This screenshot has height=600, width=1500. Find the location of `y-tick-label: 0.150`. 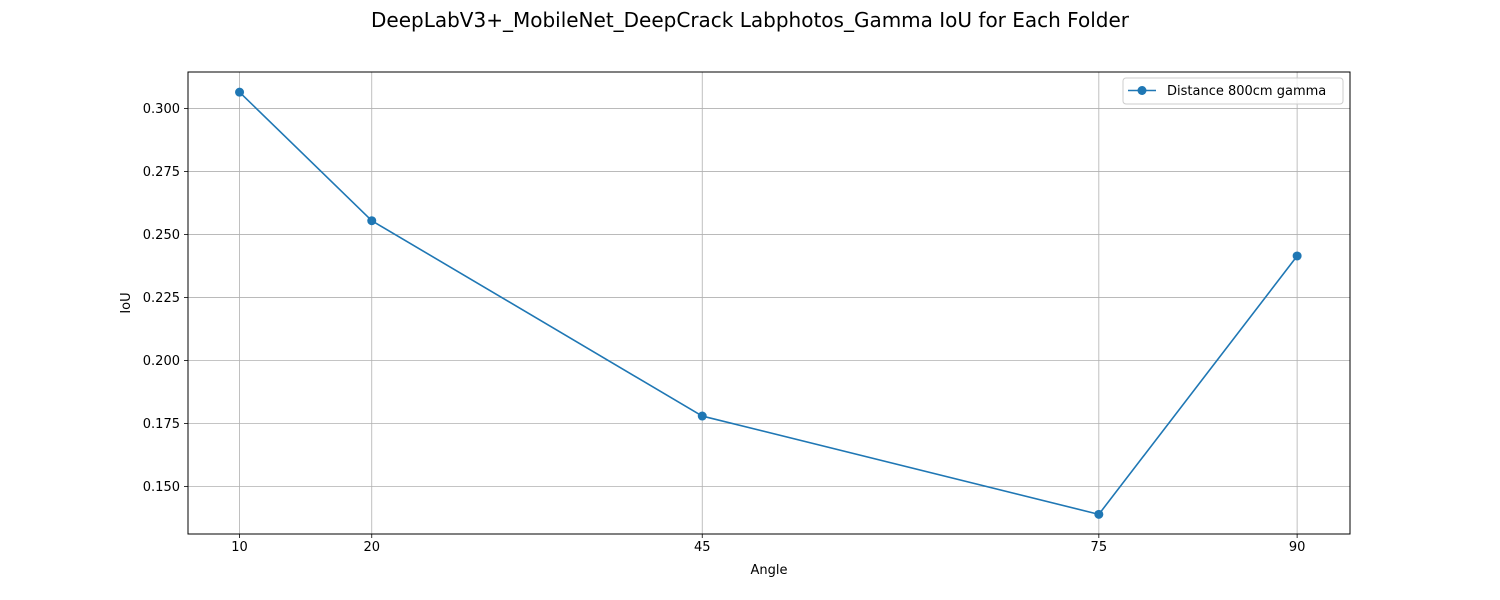

y-tick-label: 0.150 is located at coordinates (161, 487).